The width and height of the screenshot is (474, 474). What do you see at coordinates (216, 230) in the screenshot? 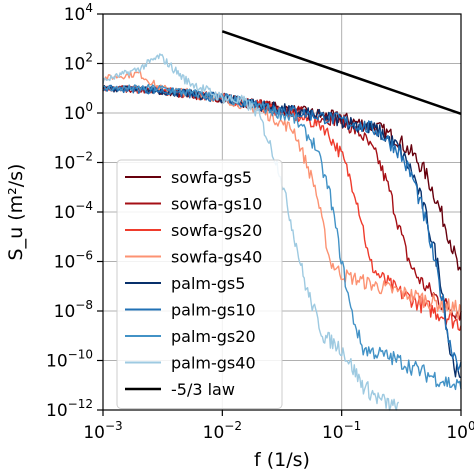
I see `legend-label: sowfa-gs20` at bounding box center [216, 230].